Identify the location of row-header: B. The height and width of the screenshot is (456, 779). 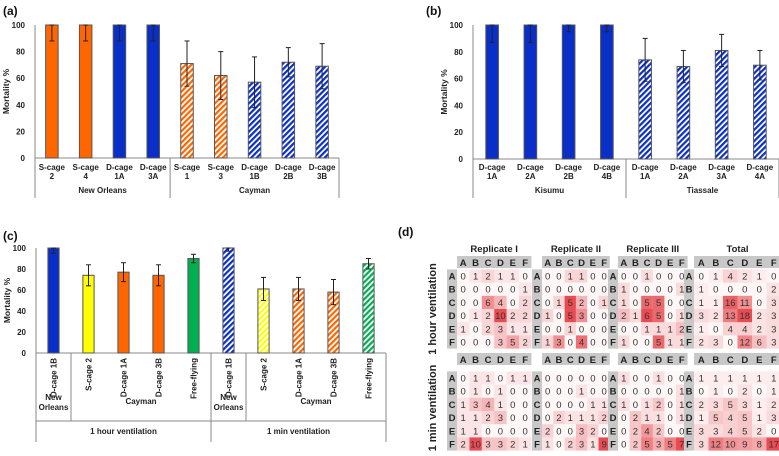
(613, 392).